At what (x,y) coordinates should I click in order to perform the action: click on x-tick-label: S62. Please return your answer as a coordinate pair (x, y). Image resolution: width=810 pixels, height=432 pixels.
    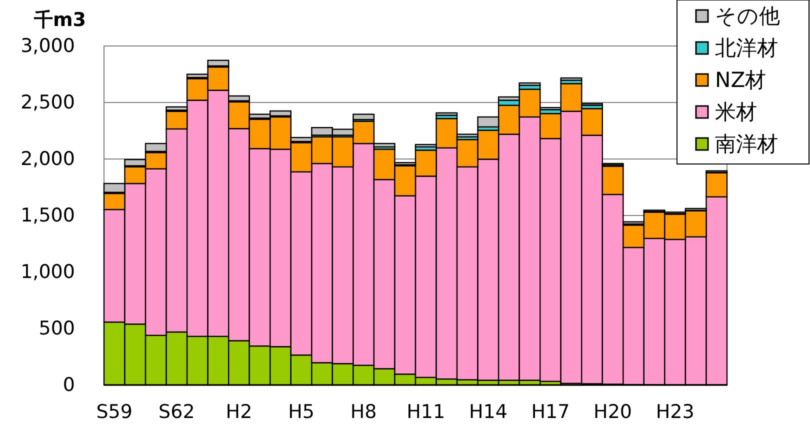
    Looking at the image, I should click on (176, 412).